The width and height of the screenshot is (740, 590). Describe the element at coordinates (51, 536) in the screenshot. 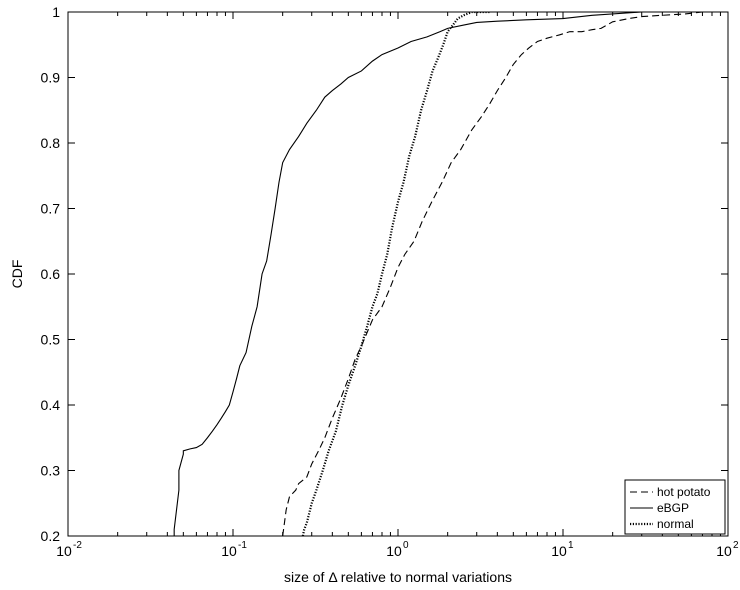

I see `y-tick-label: 0.2` at that location.